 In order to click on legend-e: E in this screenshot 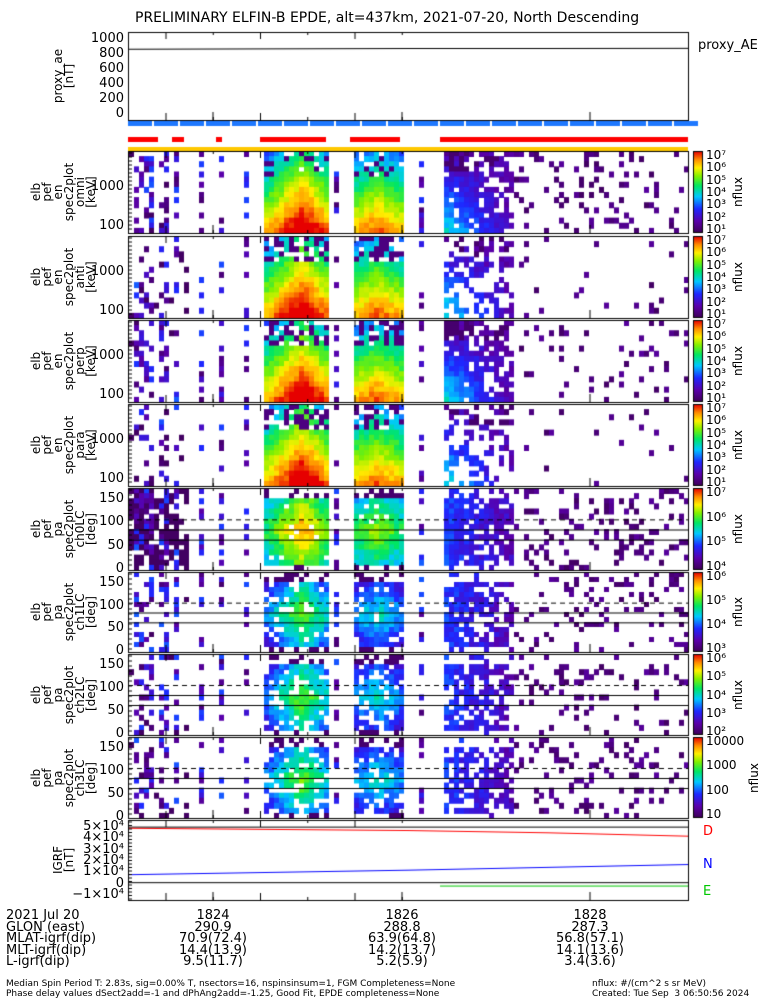, I will do `click(707, 891)`.